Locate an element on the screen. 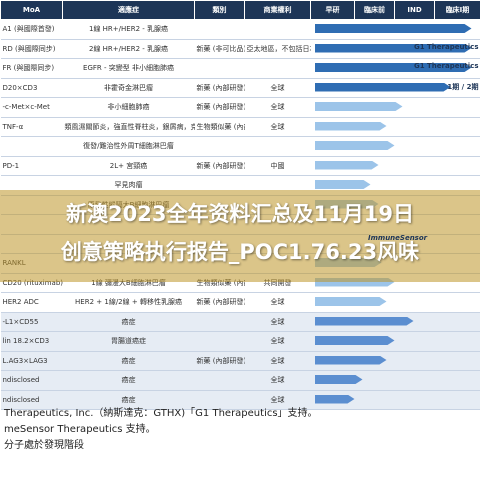  cell-moa: -L1×CD55 is located at coordinates (31, 322).